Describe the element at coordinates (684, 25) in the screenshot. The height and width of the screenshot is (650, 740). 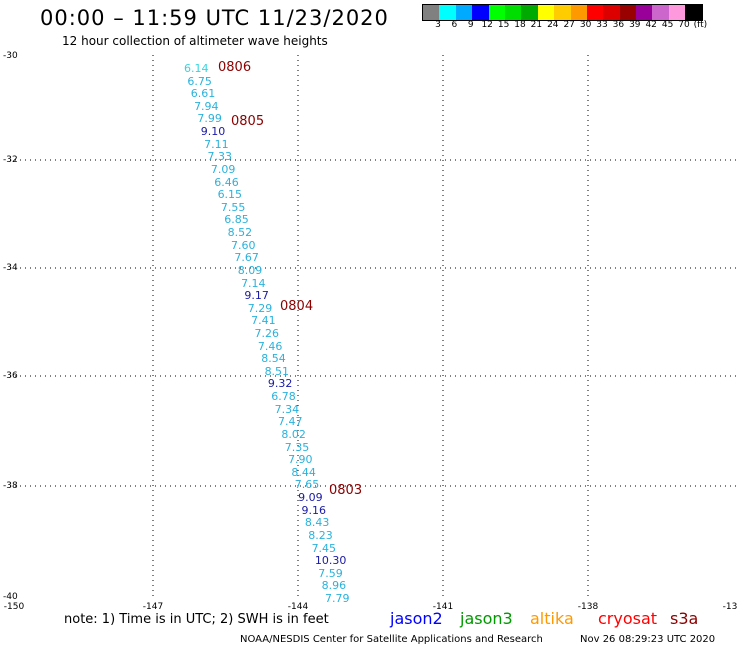
I see `color-scale-label: 70` at that location.